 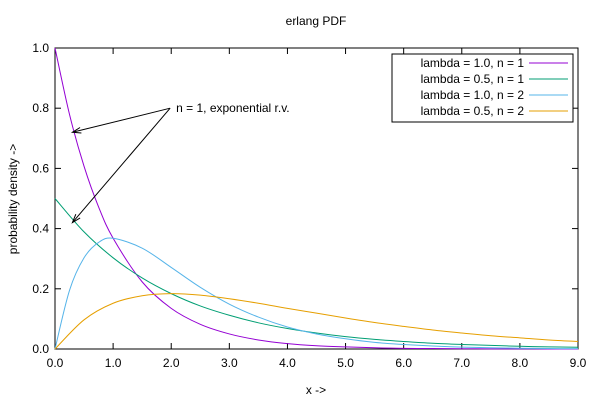 I want to click on annotation-layer: n = 1, exponential r.v., so click(x=180, y=162).